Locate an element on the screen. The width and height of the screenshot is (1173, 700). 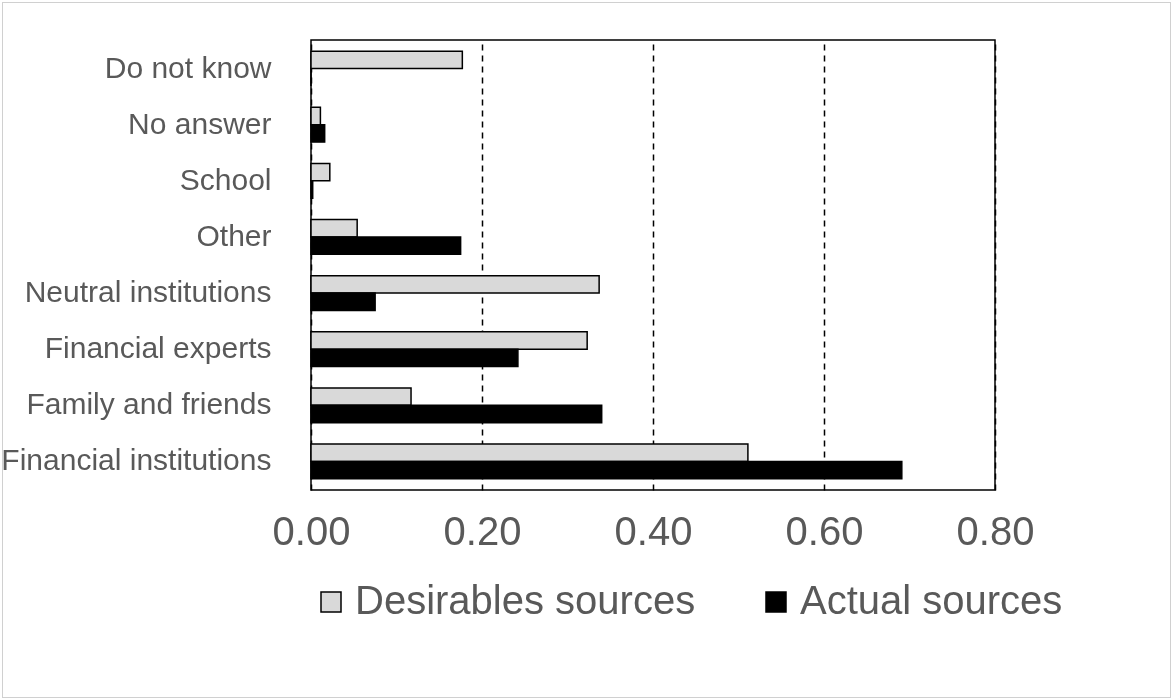
x-tick-label: 0.20 is located at coordinates (482, 530).